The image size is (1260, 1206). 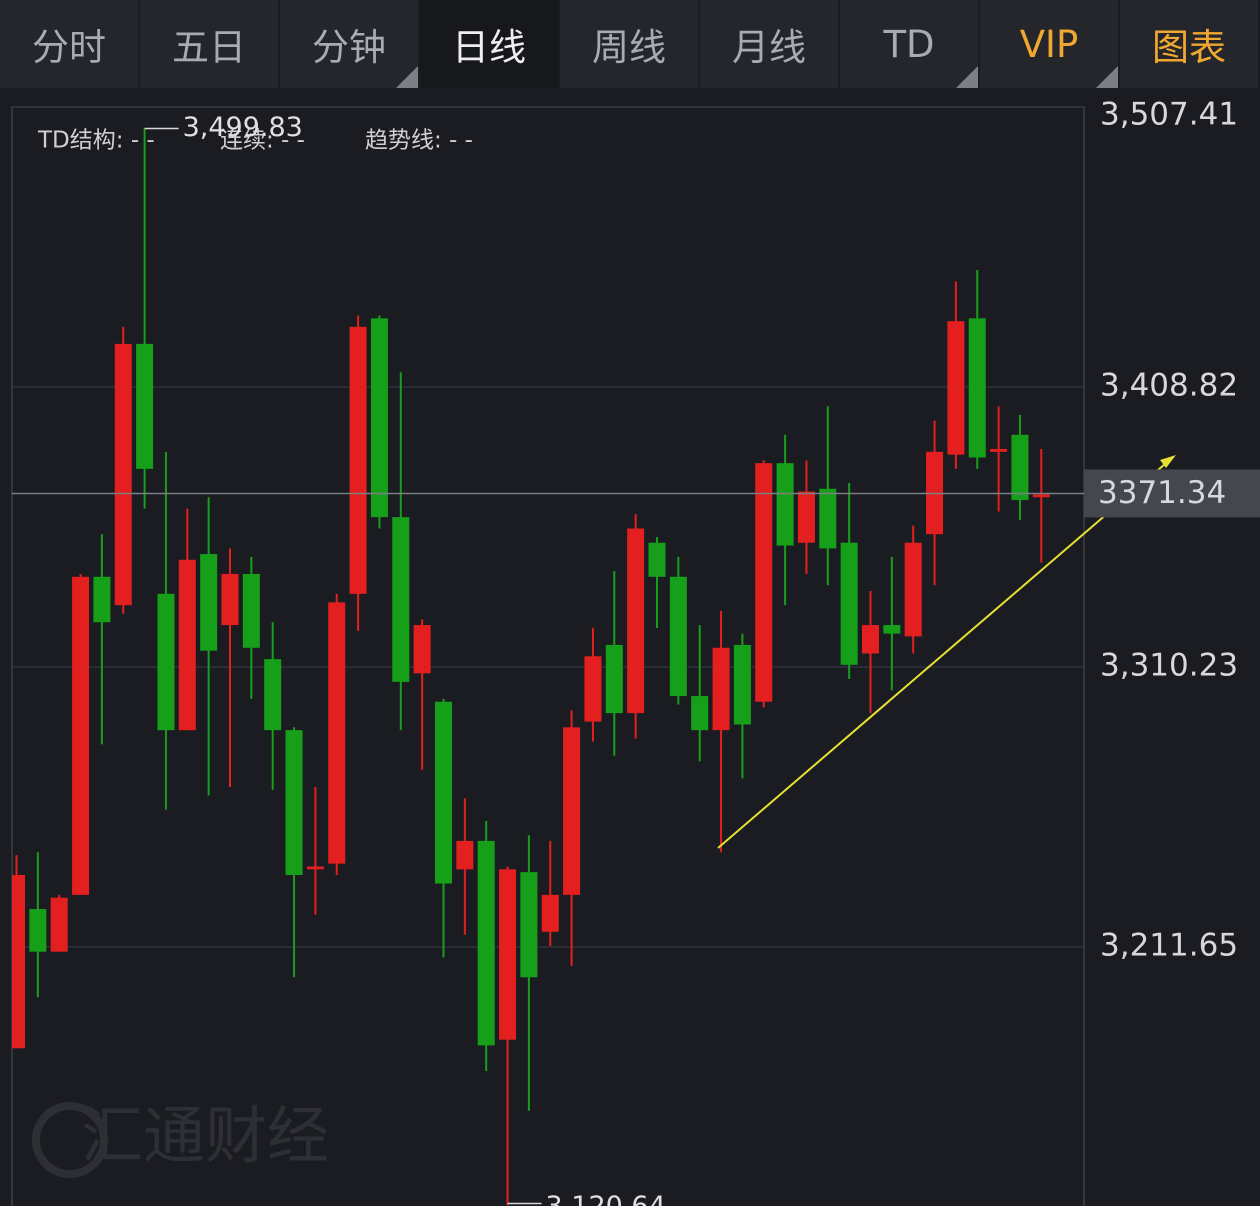 I want to click on tab: TD, so click(x=910, y=44).